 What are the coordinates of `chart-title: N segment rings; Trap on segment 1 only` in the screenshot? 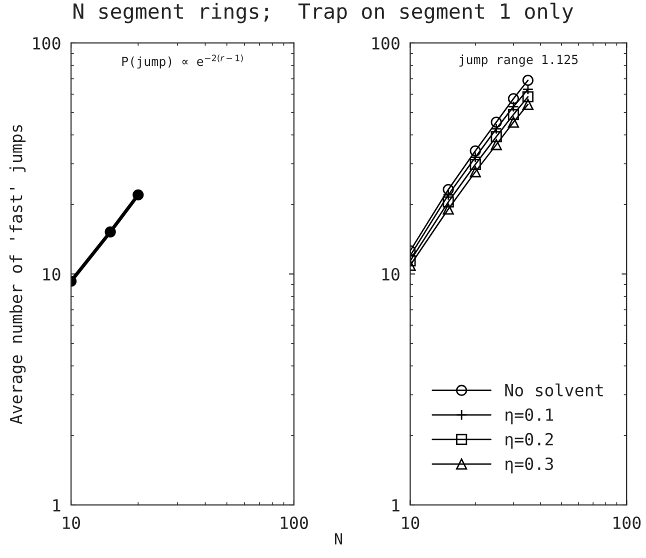 It's located at (324, 13).